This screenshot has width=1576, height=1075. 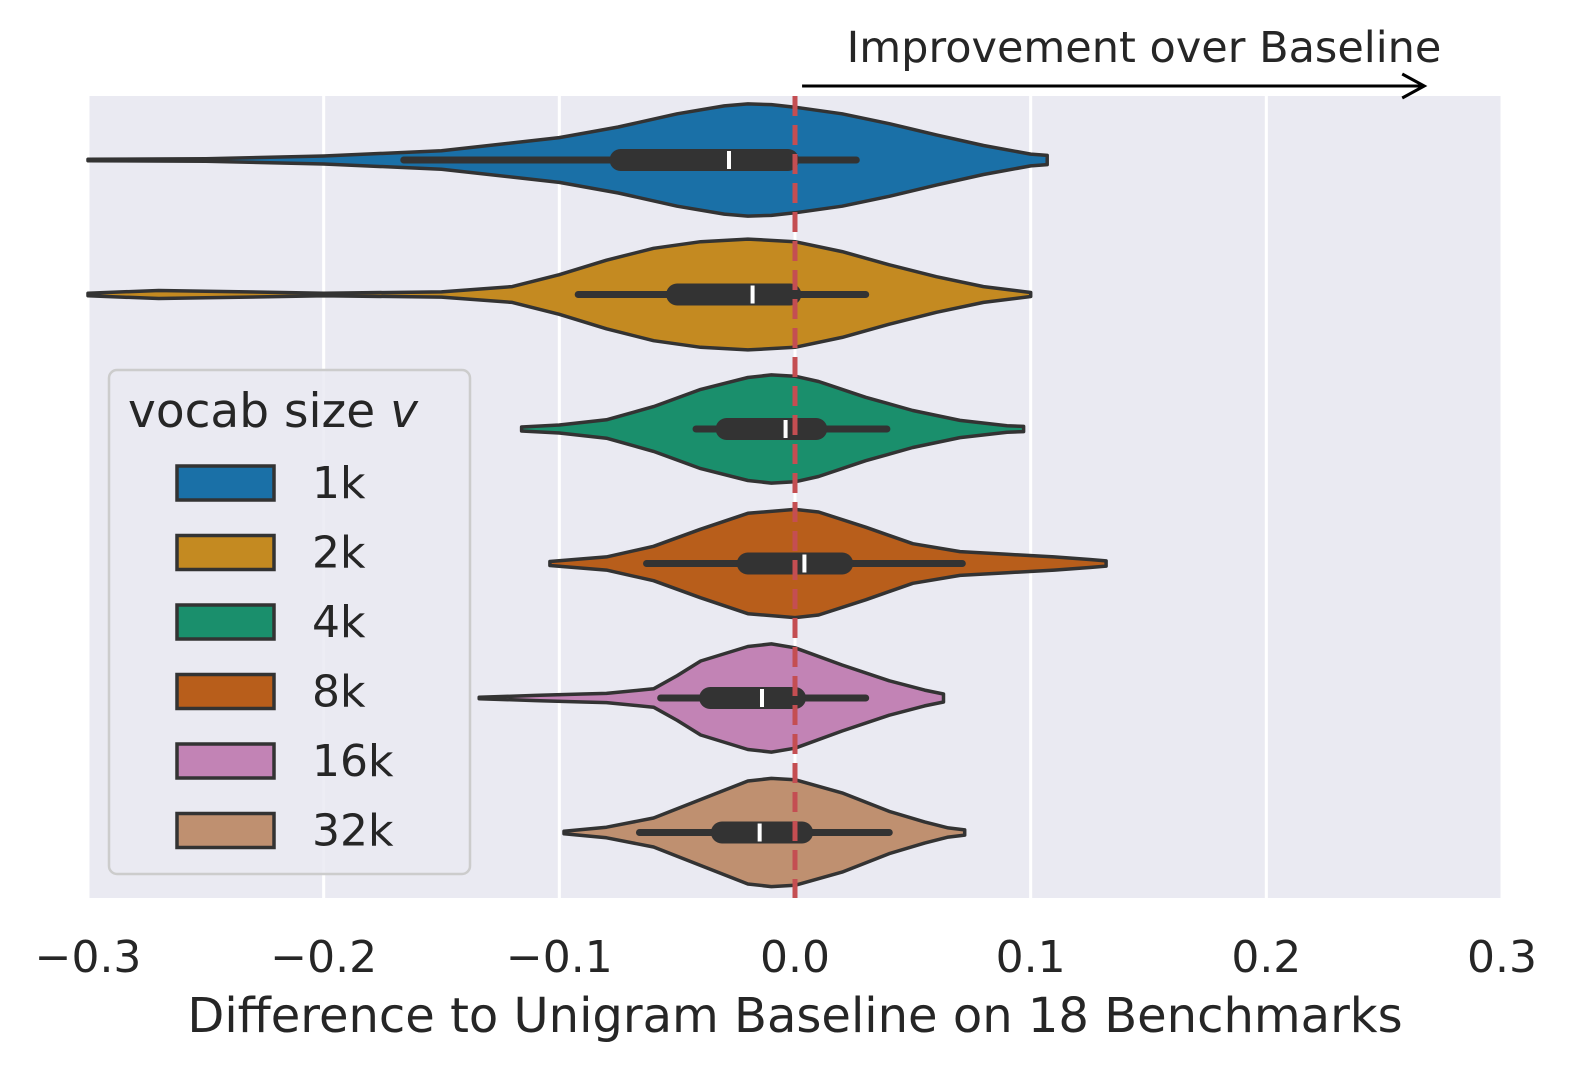 I want to click on violin-body, so click(x=559, y=294).